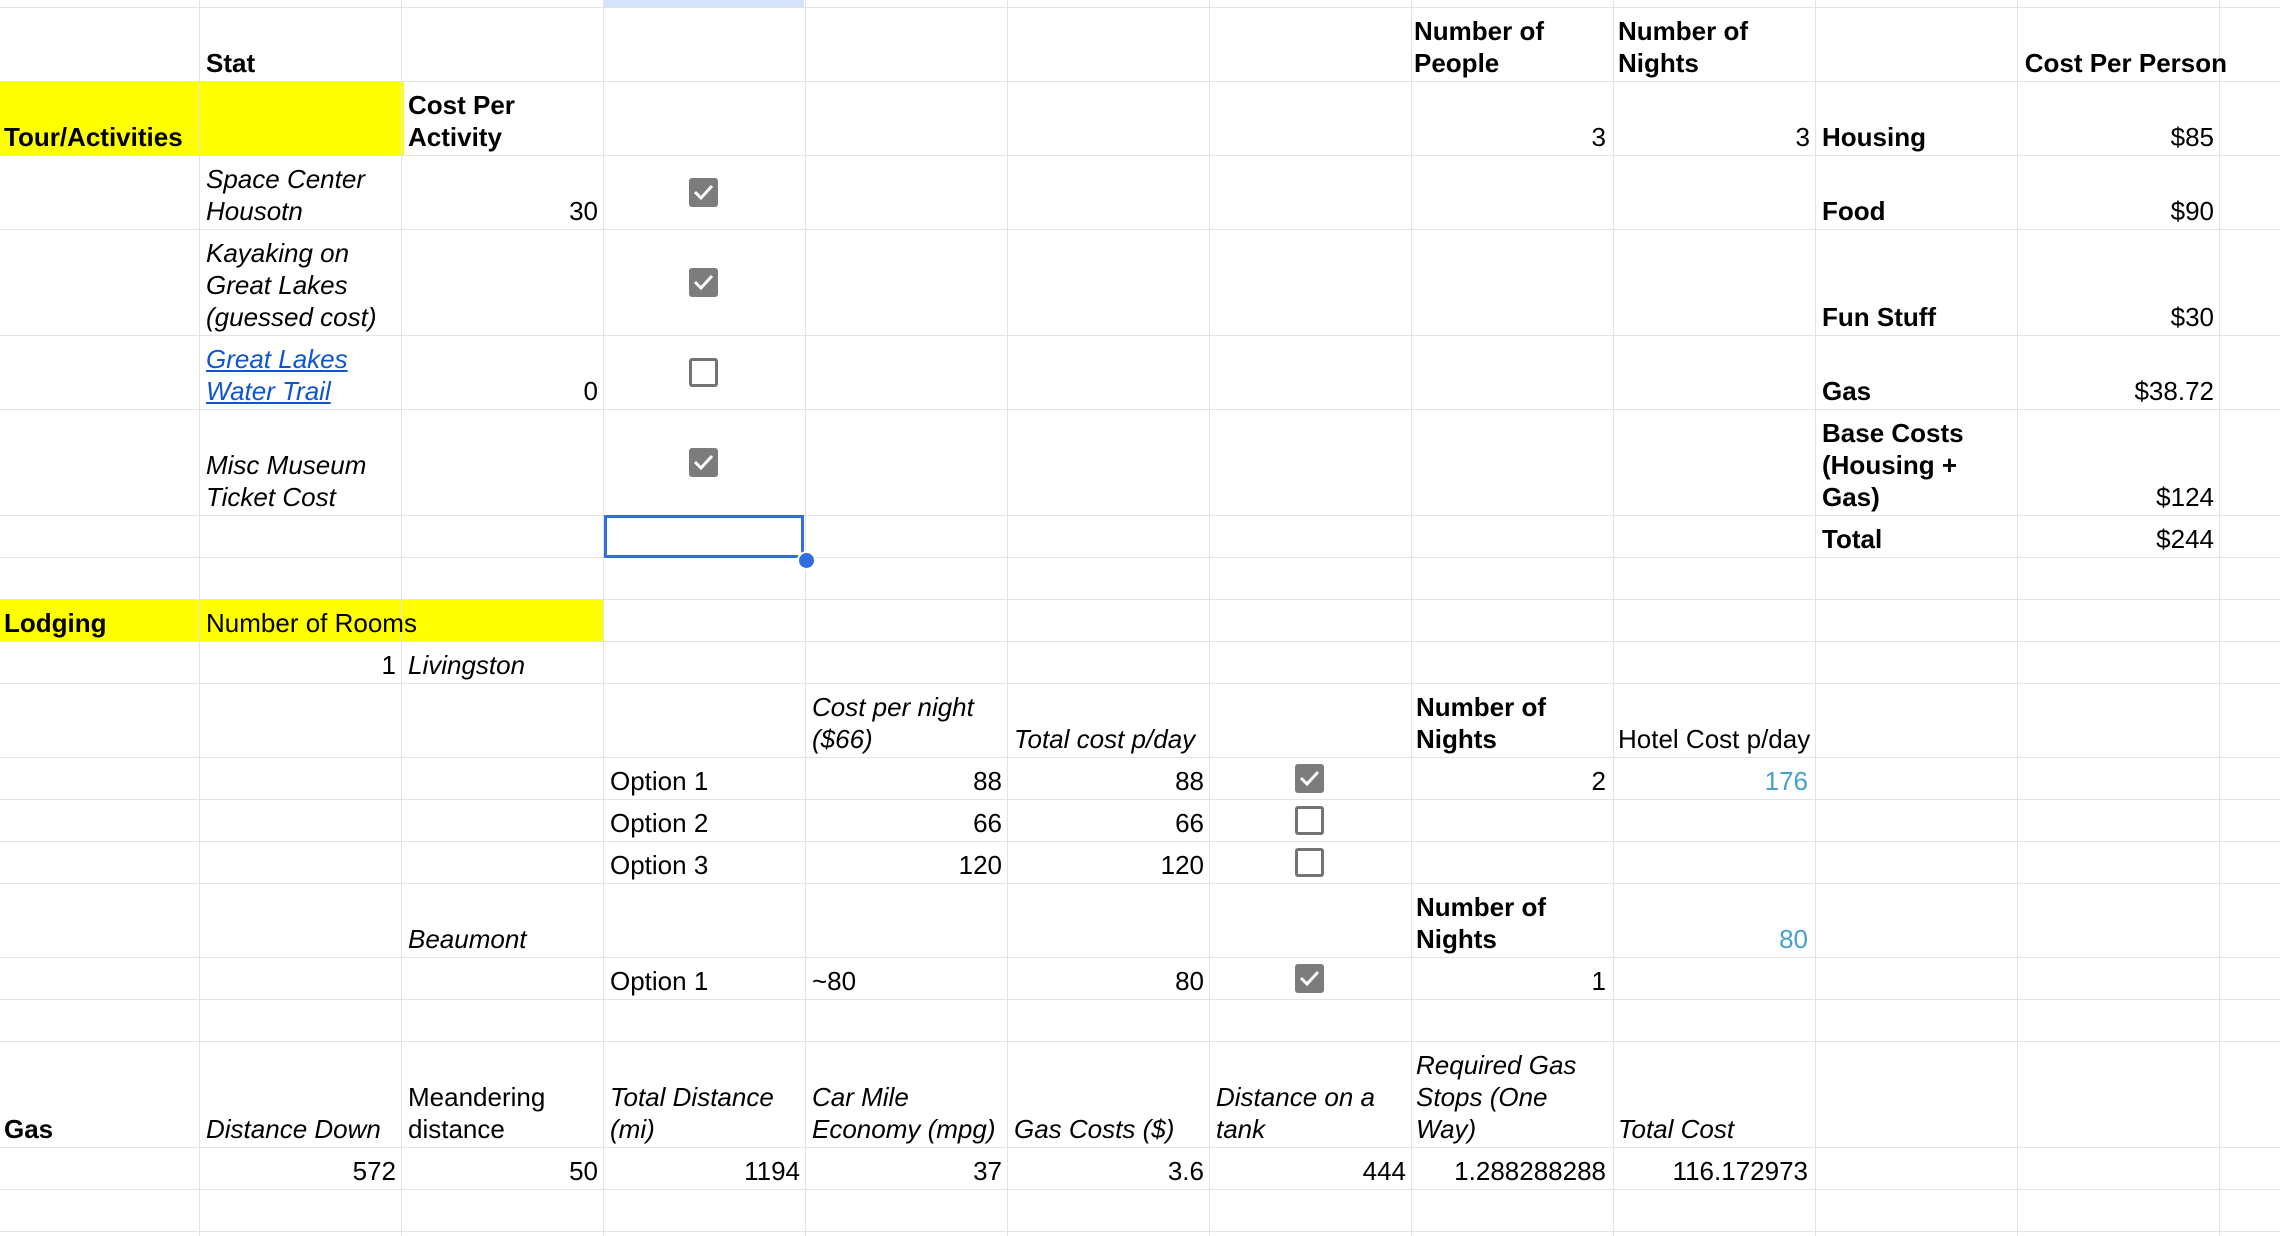  Describe the element at coordinates (202, 119) in the screenshot. I see `tour-header-fill` at that location.